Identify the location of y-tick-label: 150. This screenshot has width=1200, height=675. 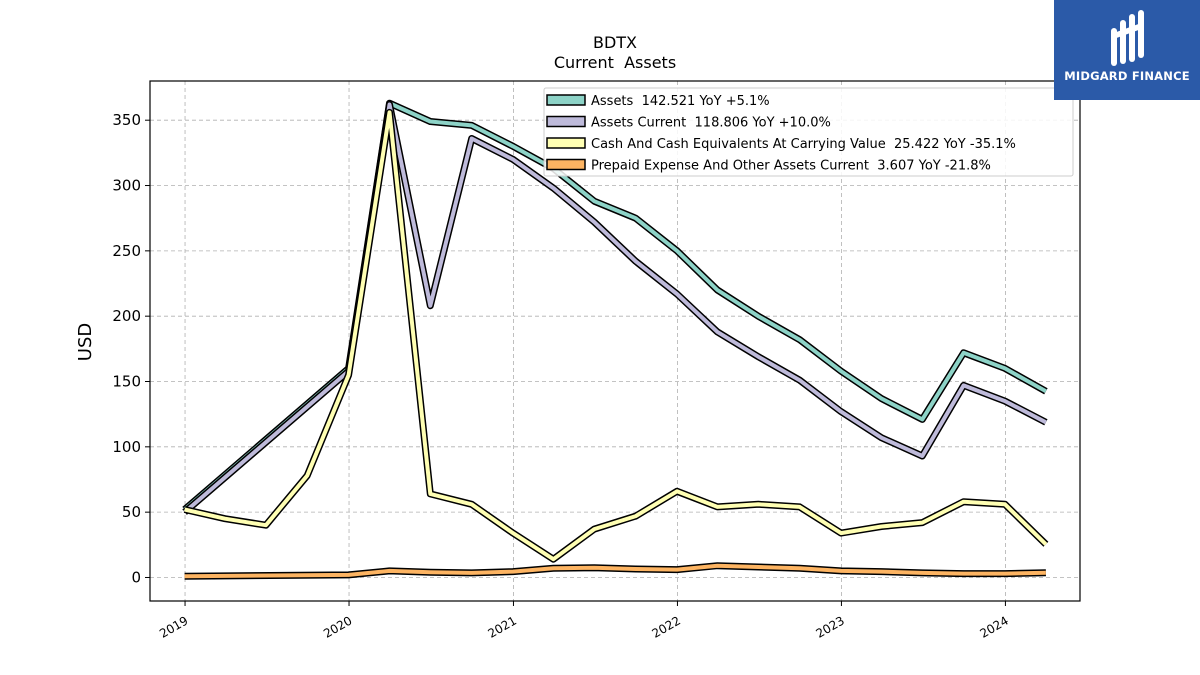
(126, 382).